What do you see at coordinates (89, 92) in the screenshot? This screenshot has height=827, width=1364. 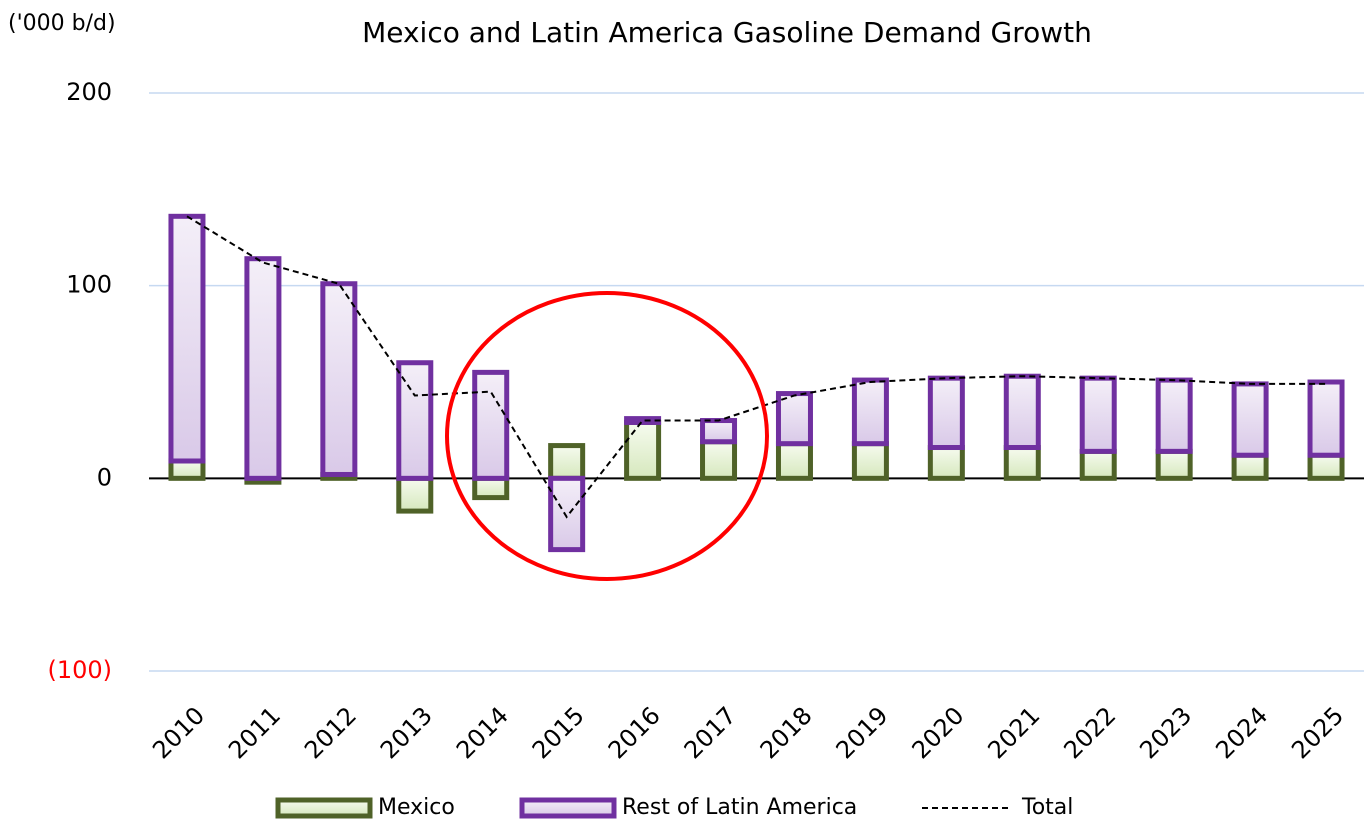 I see `y-tick-label: 200` at bounding box center [89, 92].